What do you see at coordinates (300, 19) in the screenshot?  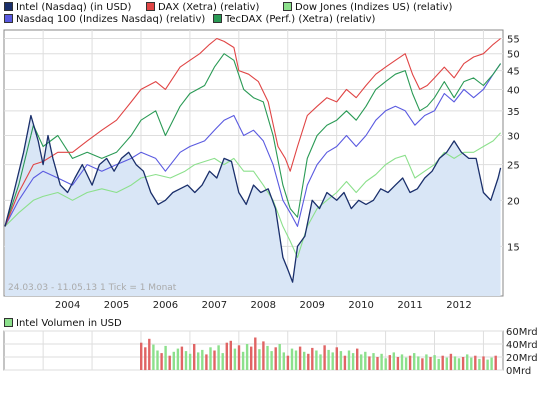 I see `legend-label-tecdax: TecDAX (Perf.) (Xetra) (relativ)` at bounding box center [300, 19].